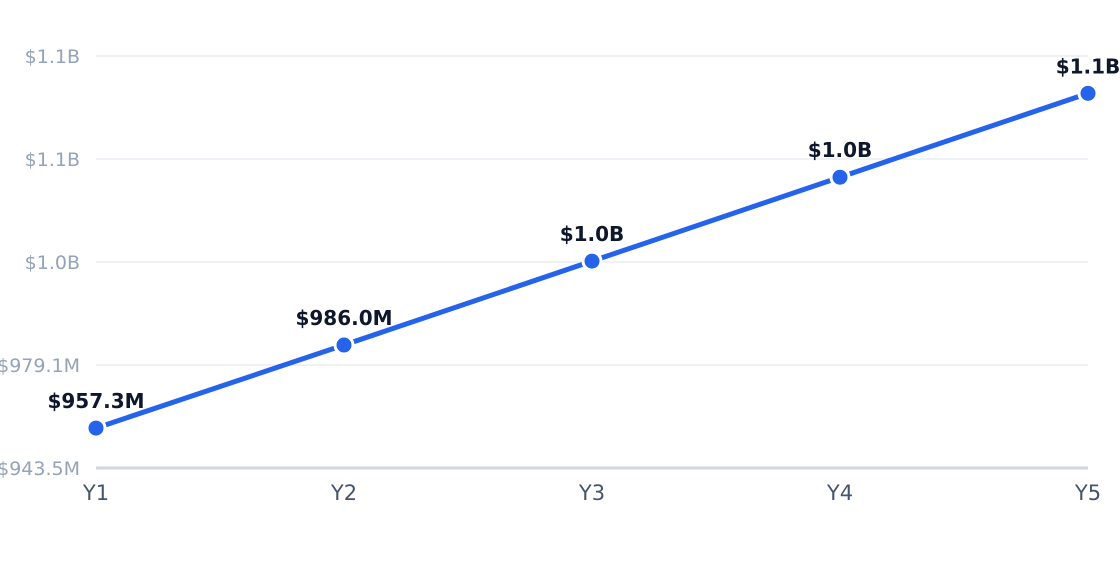 This screenshot has width=1120, height=572. Describe the element at coordinates (95, 493) in the screenshot. I see `x-tick-label-y1: Y1` at that location.